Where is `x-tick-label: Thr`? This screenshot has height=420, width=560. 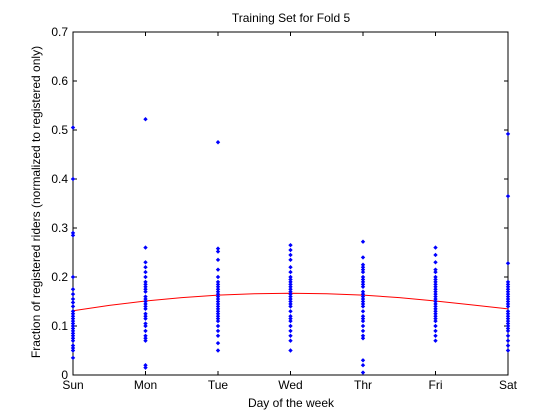 x-tick-label: Thr is located at coordinates (363, 385).